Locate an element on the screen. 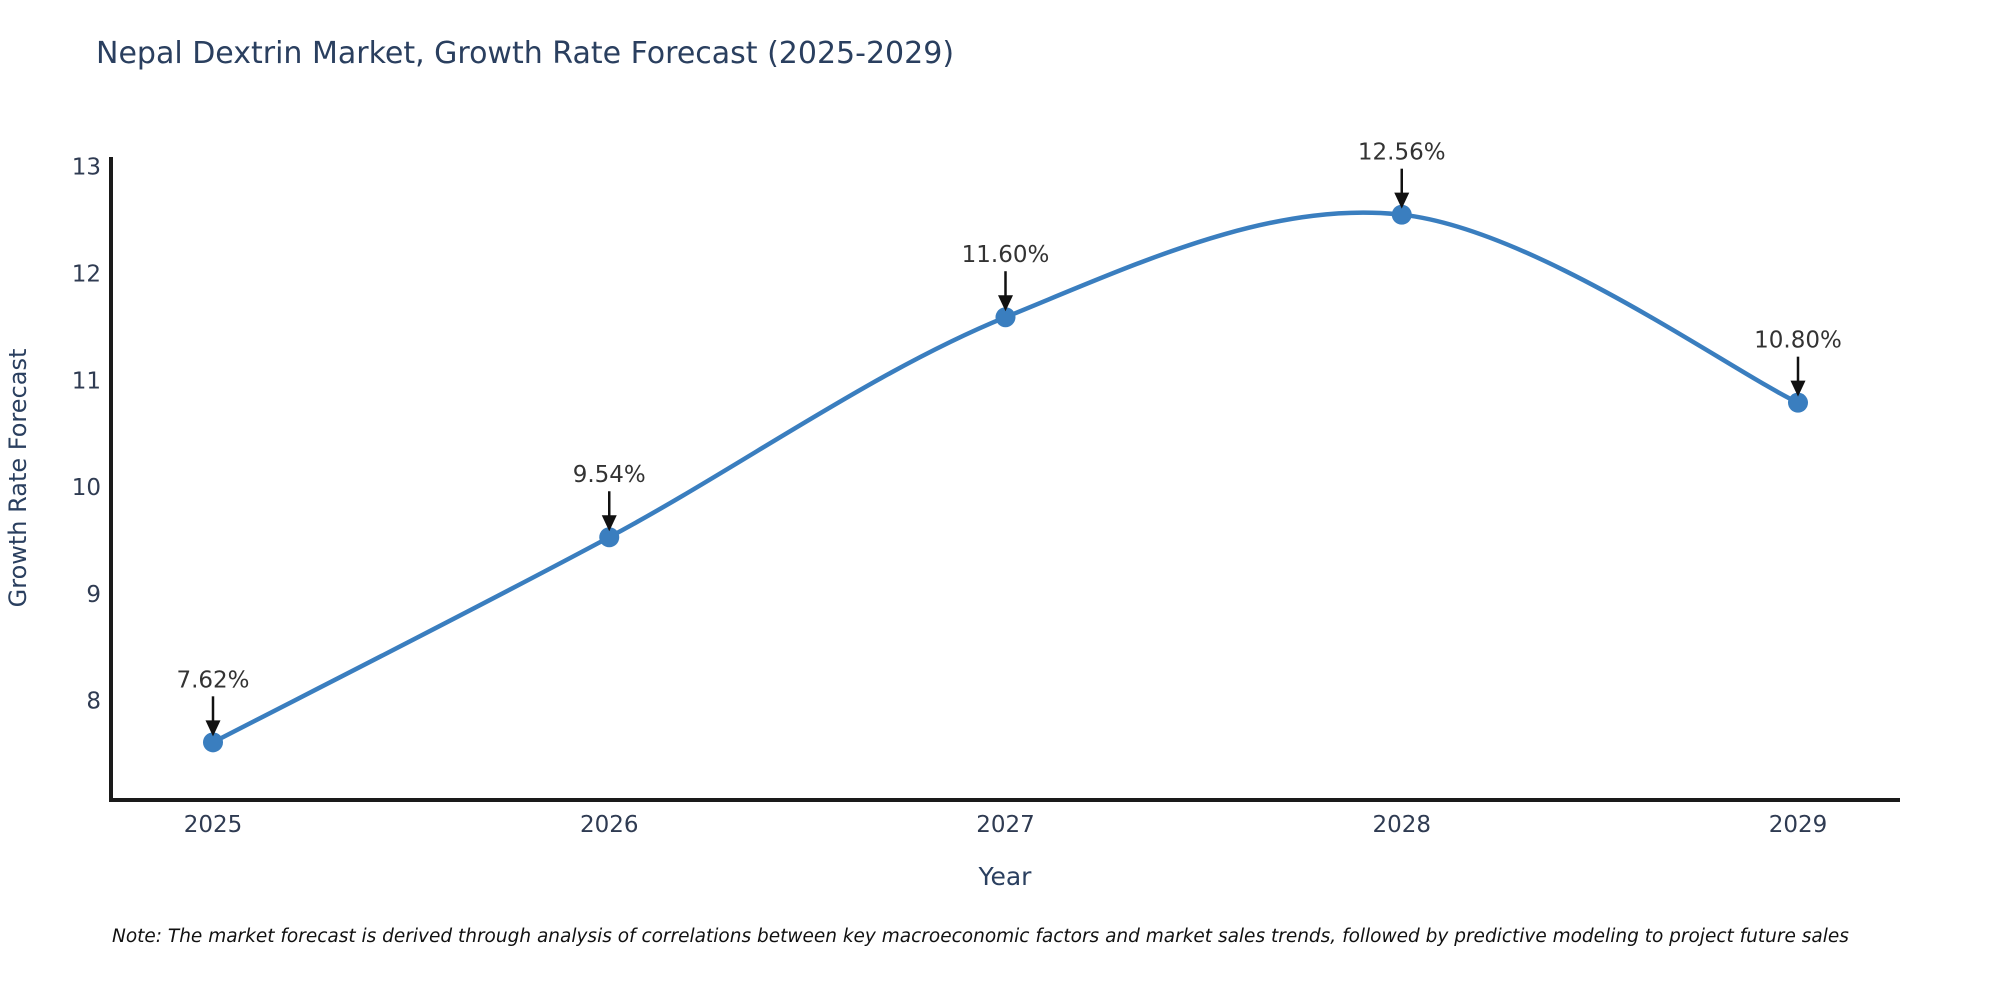 This screenshot has width=2000, height=1000. y-tick-label: 9 is located at coordinates (93, 595).